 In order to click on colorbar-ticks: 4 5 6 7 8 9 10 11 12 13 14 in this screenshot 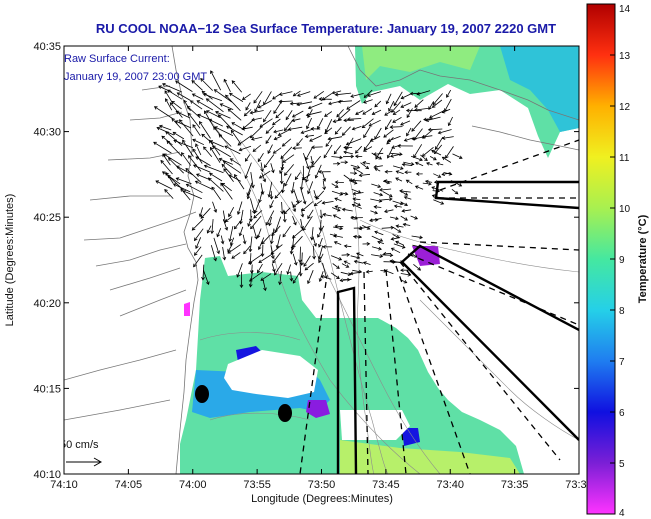, I will do `click(620, 261)`.